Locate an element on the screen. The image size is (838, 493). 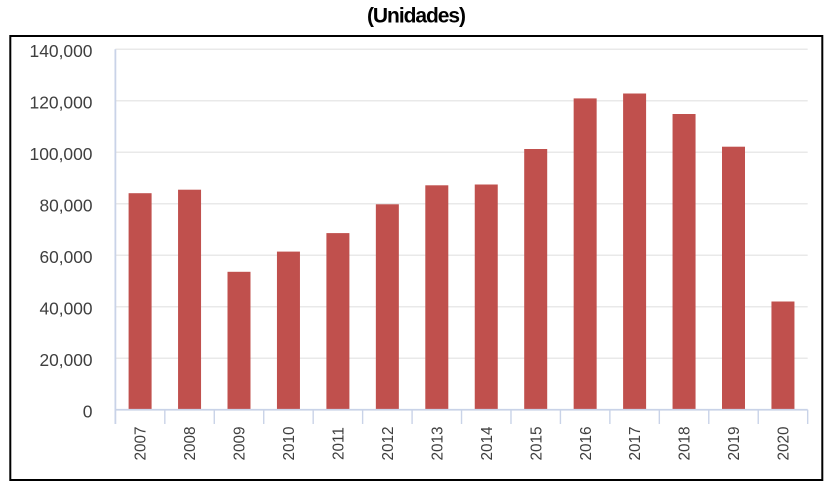
svg-text: 2007 is located at coordinates (141, 443).